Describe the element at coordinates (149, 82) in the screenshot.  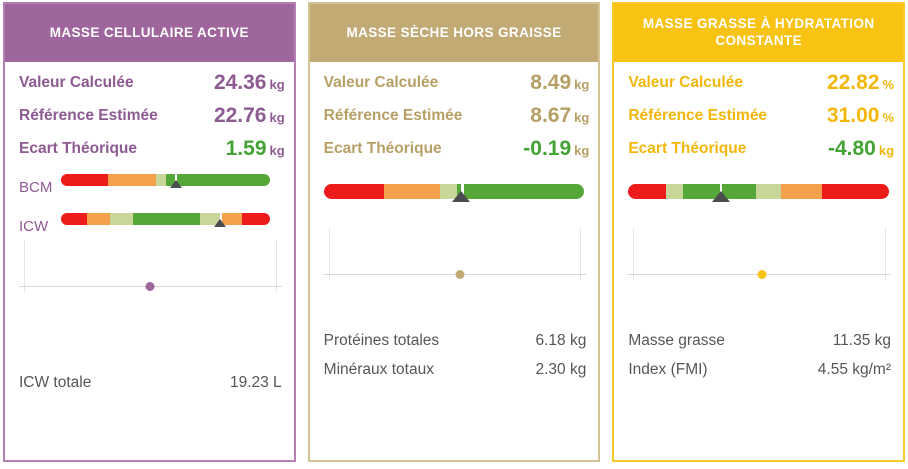
I see `stat-row-valeur-calculee: Valeur Calculée 24.36 kg` at that location.